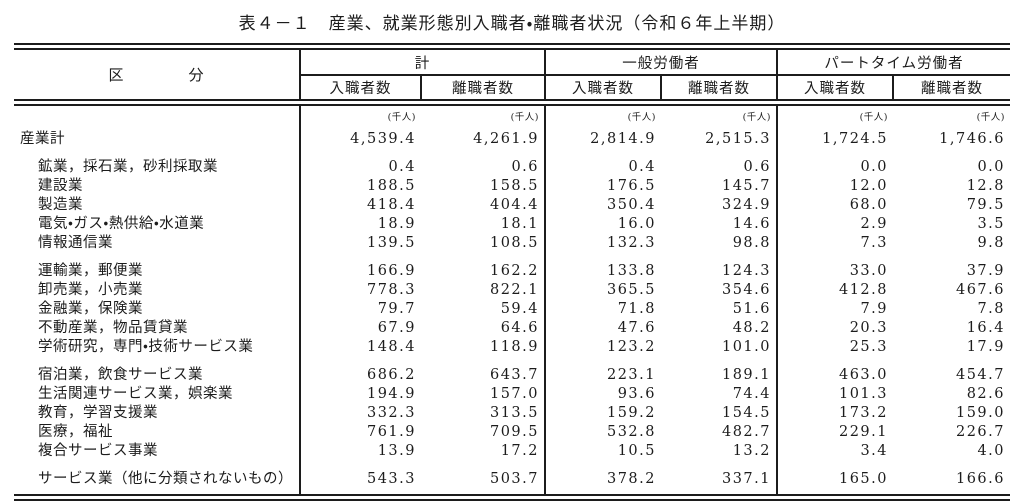  What do you see at coordinates (157, 413) in the screenshot?
I see `row-label: 教育，学習支援業` at bounding box center [157, 413].